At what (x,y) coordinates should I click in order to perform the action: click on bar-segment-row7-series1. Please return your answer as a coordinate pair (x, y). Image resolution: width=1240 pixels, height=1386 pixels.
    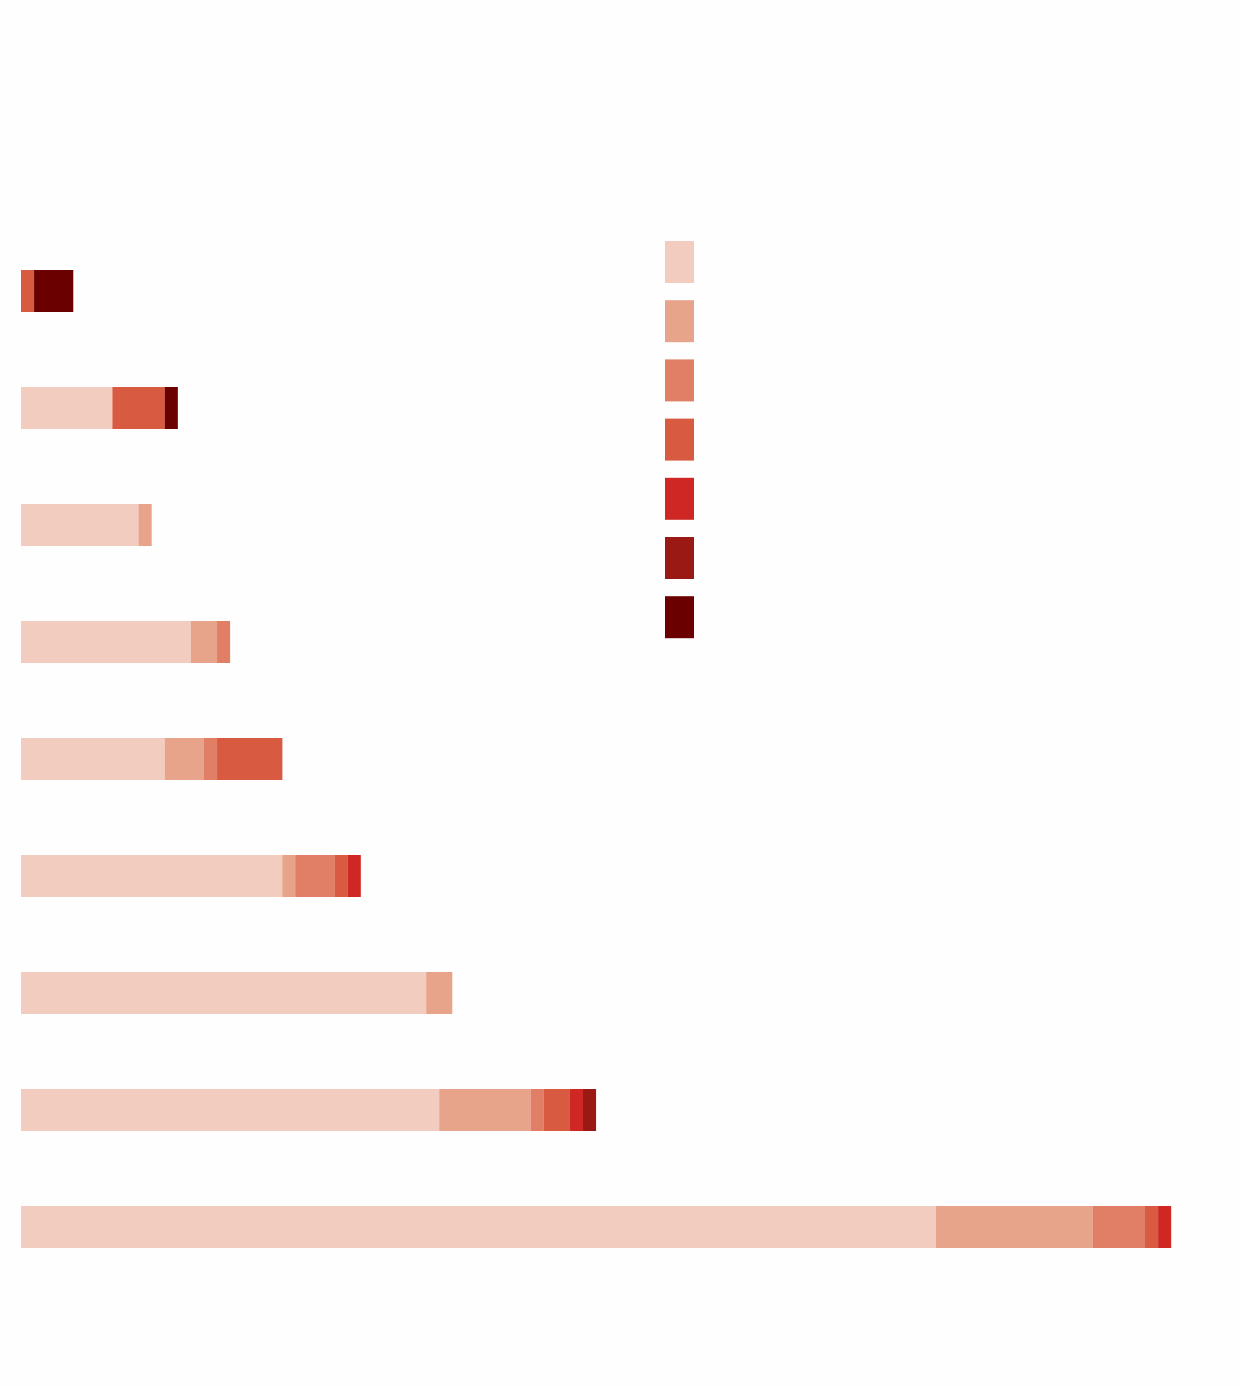
    Looking at the image, I should click on (224, 993).